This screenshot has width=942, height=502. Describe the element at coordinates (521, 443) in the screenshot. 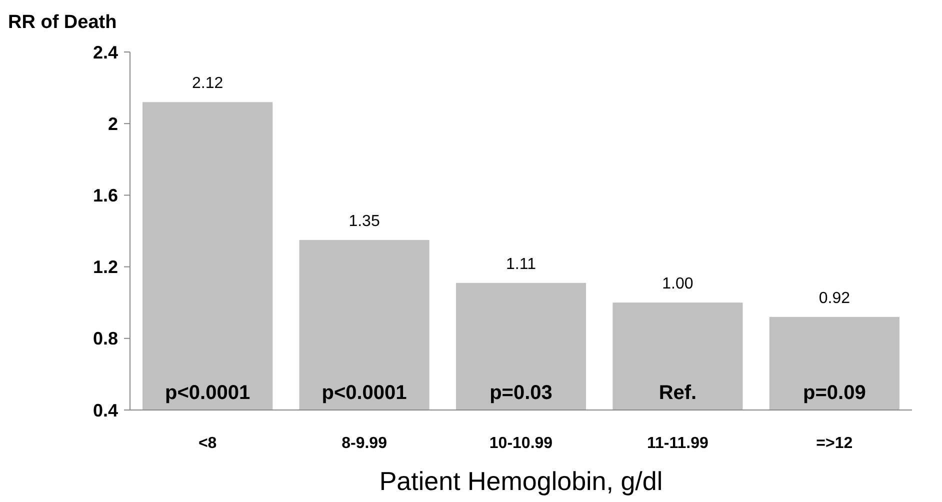

I see `x-tick-label: 10-10.99` at that location.